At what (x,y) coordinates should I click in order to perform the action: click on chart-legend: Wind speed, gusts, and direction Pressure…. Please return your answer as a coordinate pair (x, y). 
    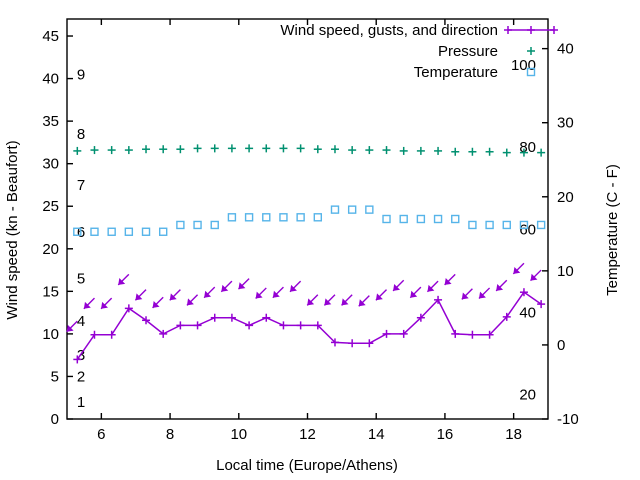
    Looking at the image, I should click on (419, 51).